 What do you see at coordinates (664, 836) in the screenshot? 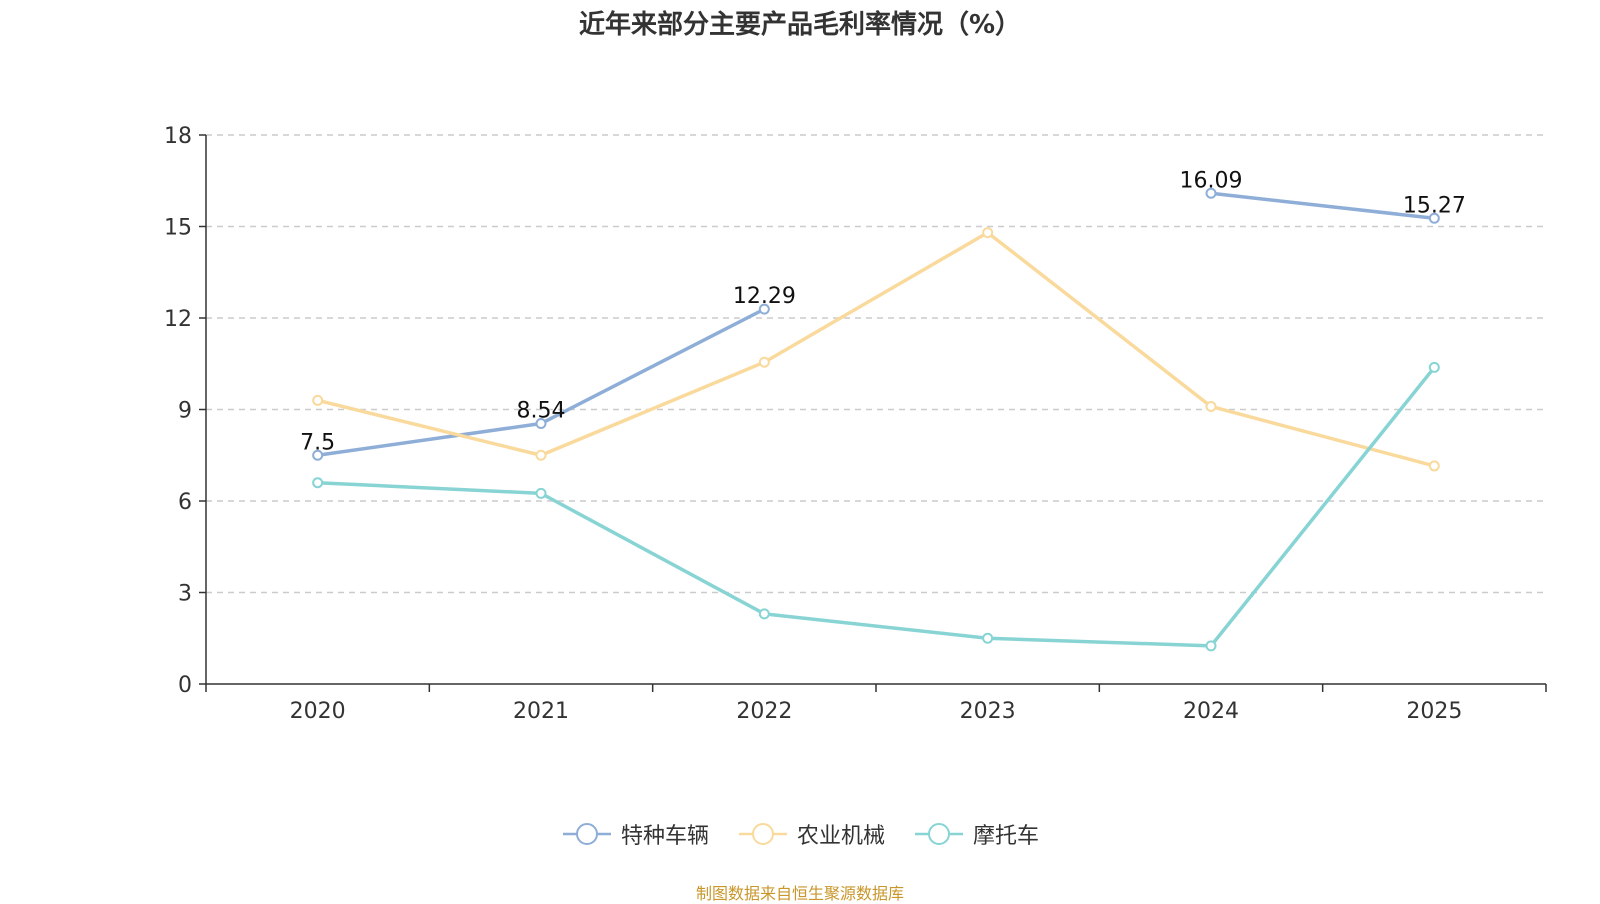
I see `legend-label: 特种车辆` at bounding box center [664, 836].